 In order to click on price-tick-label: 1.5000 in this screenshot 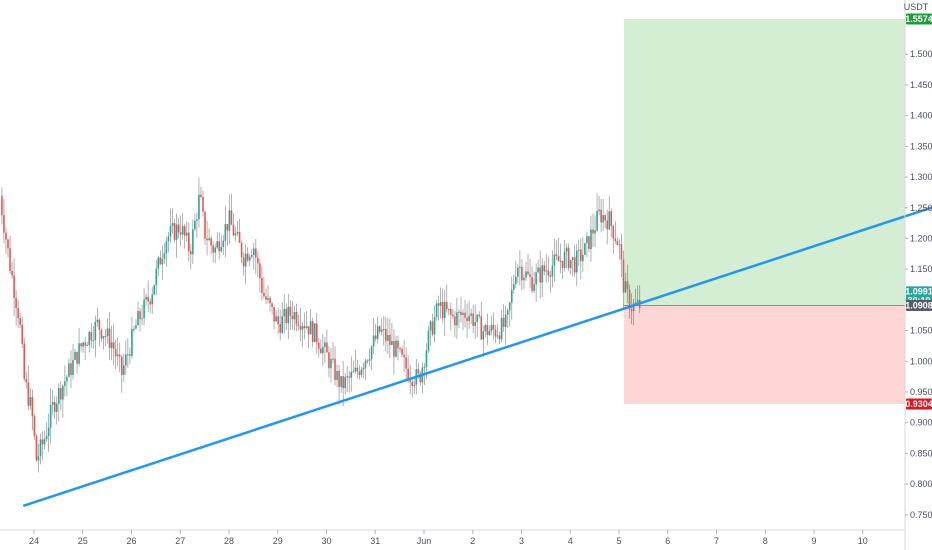, I will do `click(921, 54)`.